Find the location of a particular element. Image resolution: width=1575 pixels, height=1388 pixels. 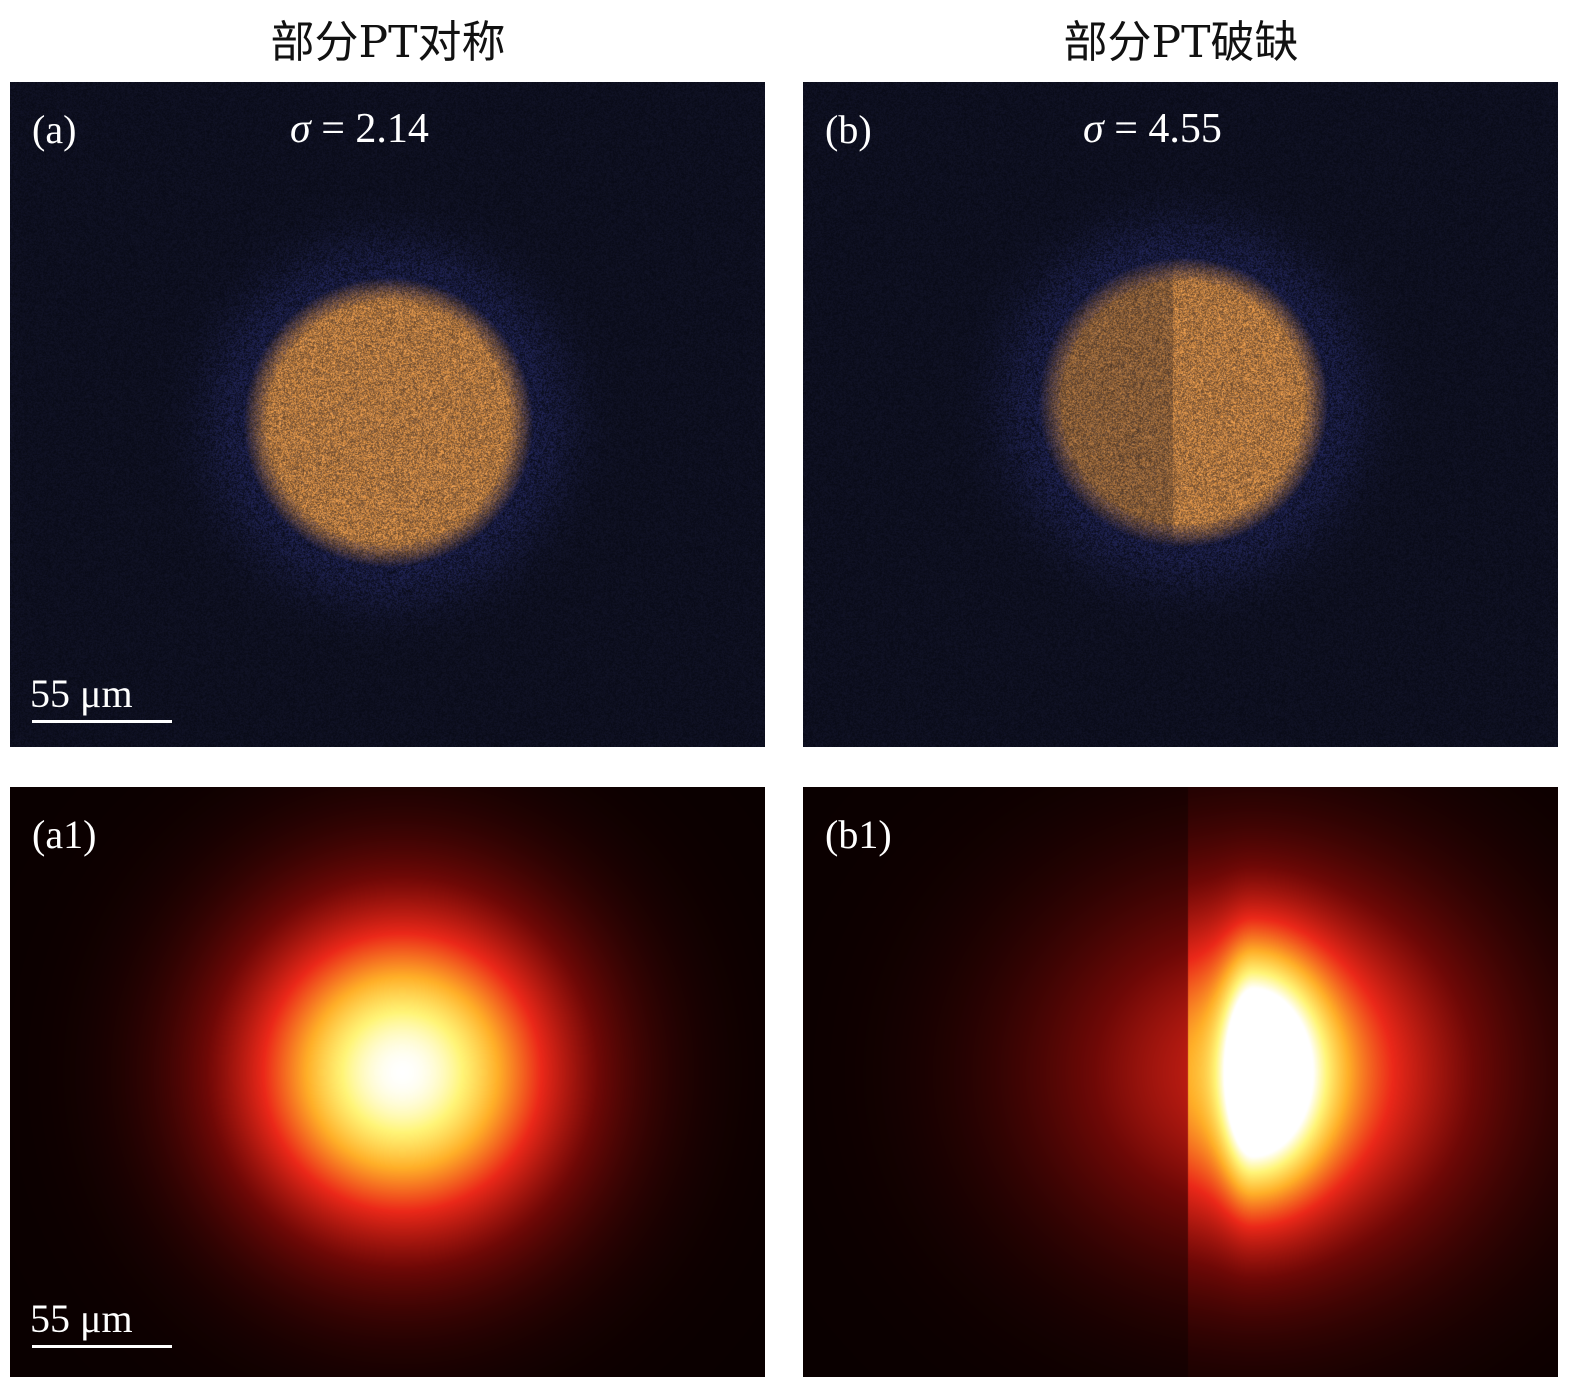

panel-a-sigma: σ = 2.14 is located at coordinates (359, 129).